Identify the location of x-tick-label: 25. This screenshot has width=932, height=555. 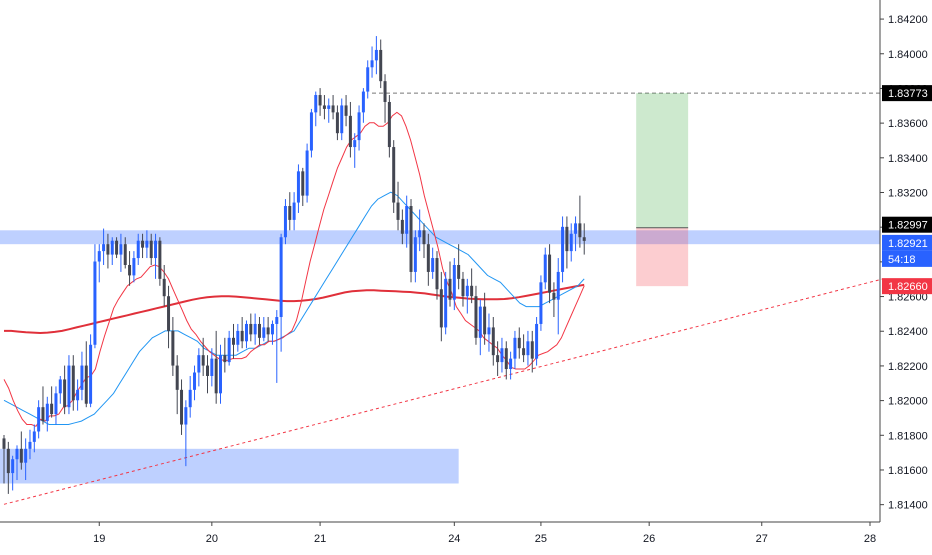
(541, 539).